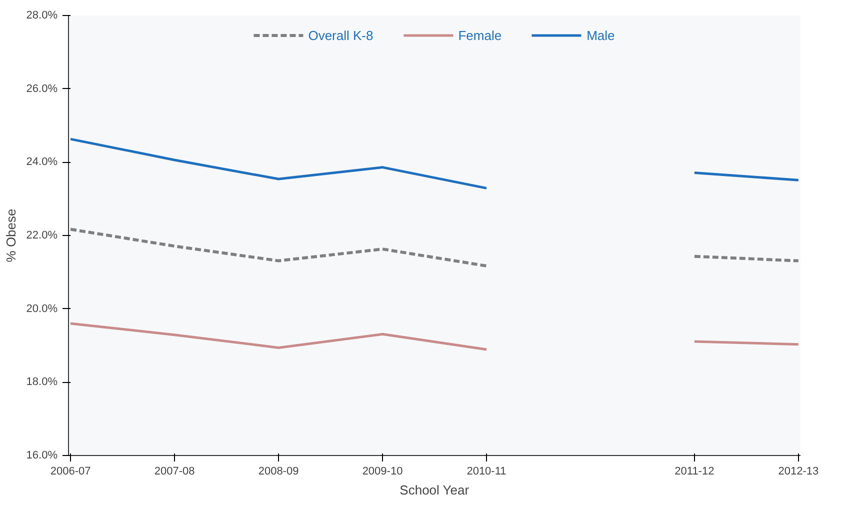 The image size is (850, 505). I want to click on y-tick-label: 22.0%, so click(42, 236).